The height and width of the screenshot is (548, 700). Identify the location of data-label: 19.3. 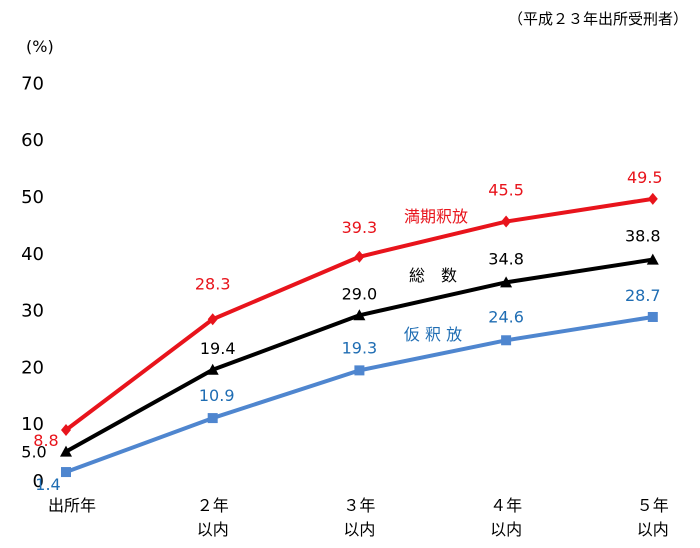
(360, 347).